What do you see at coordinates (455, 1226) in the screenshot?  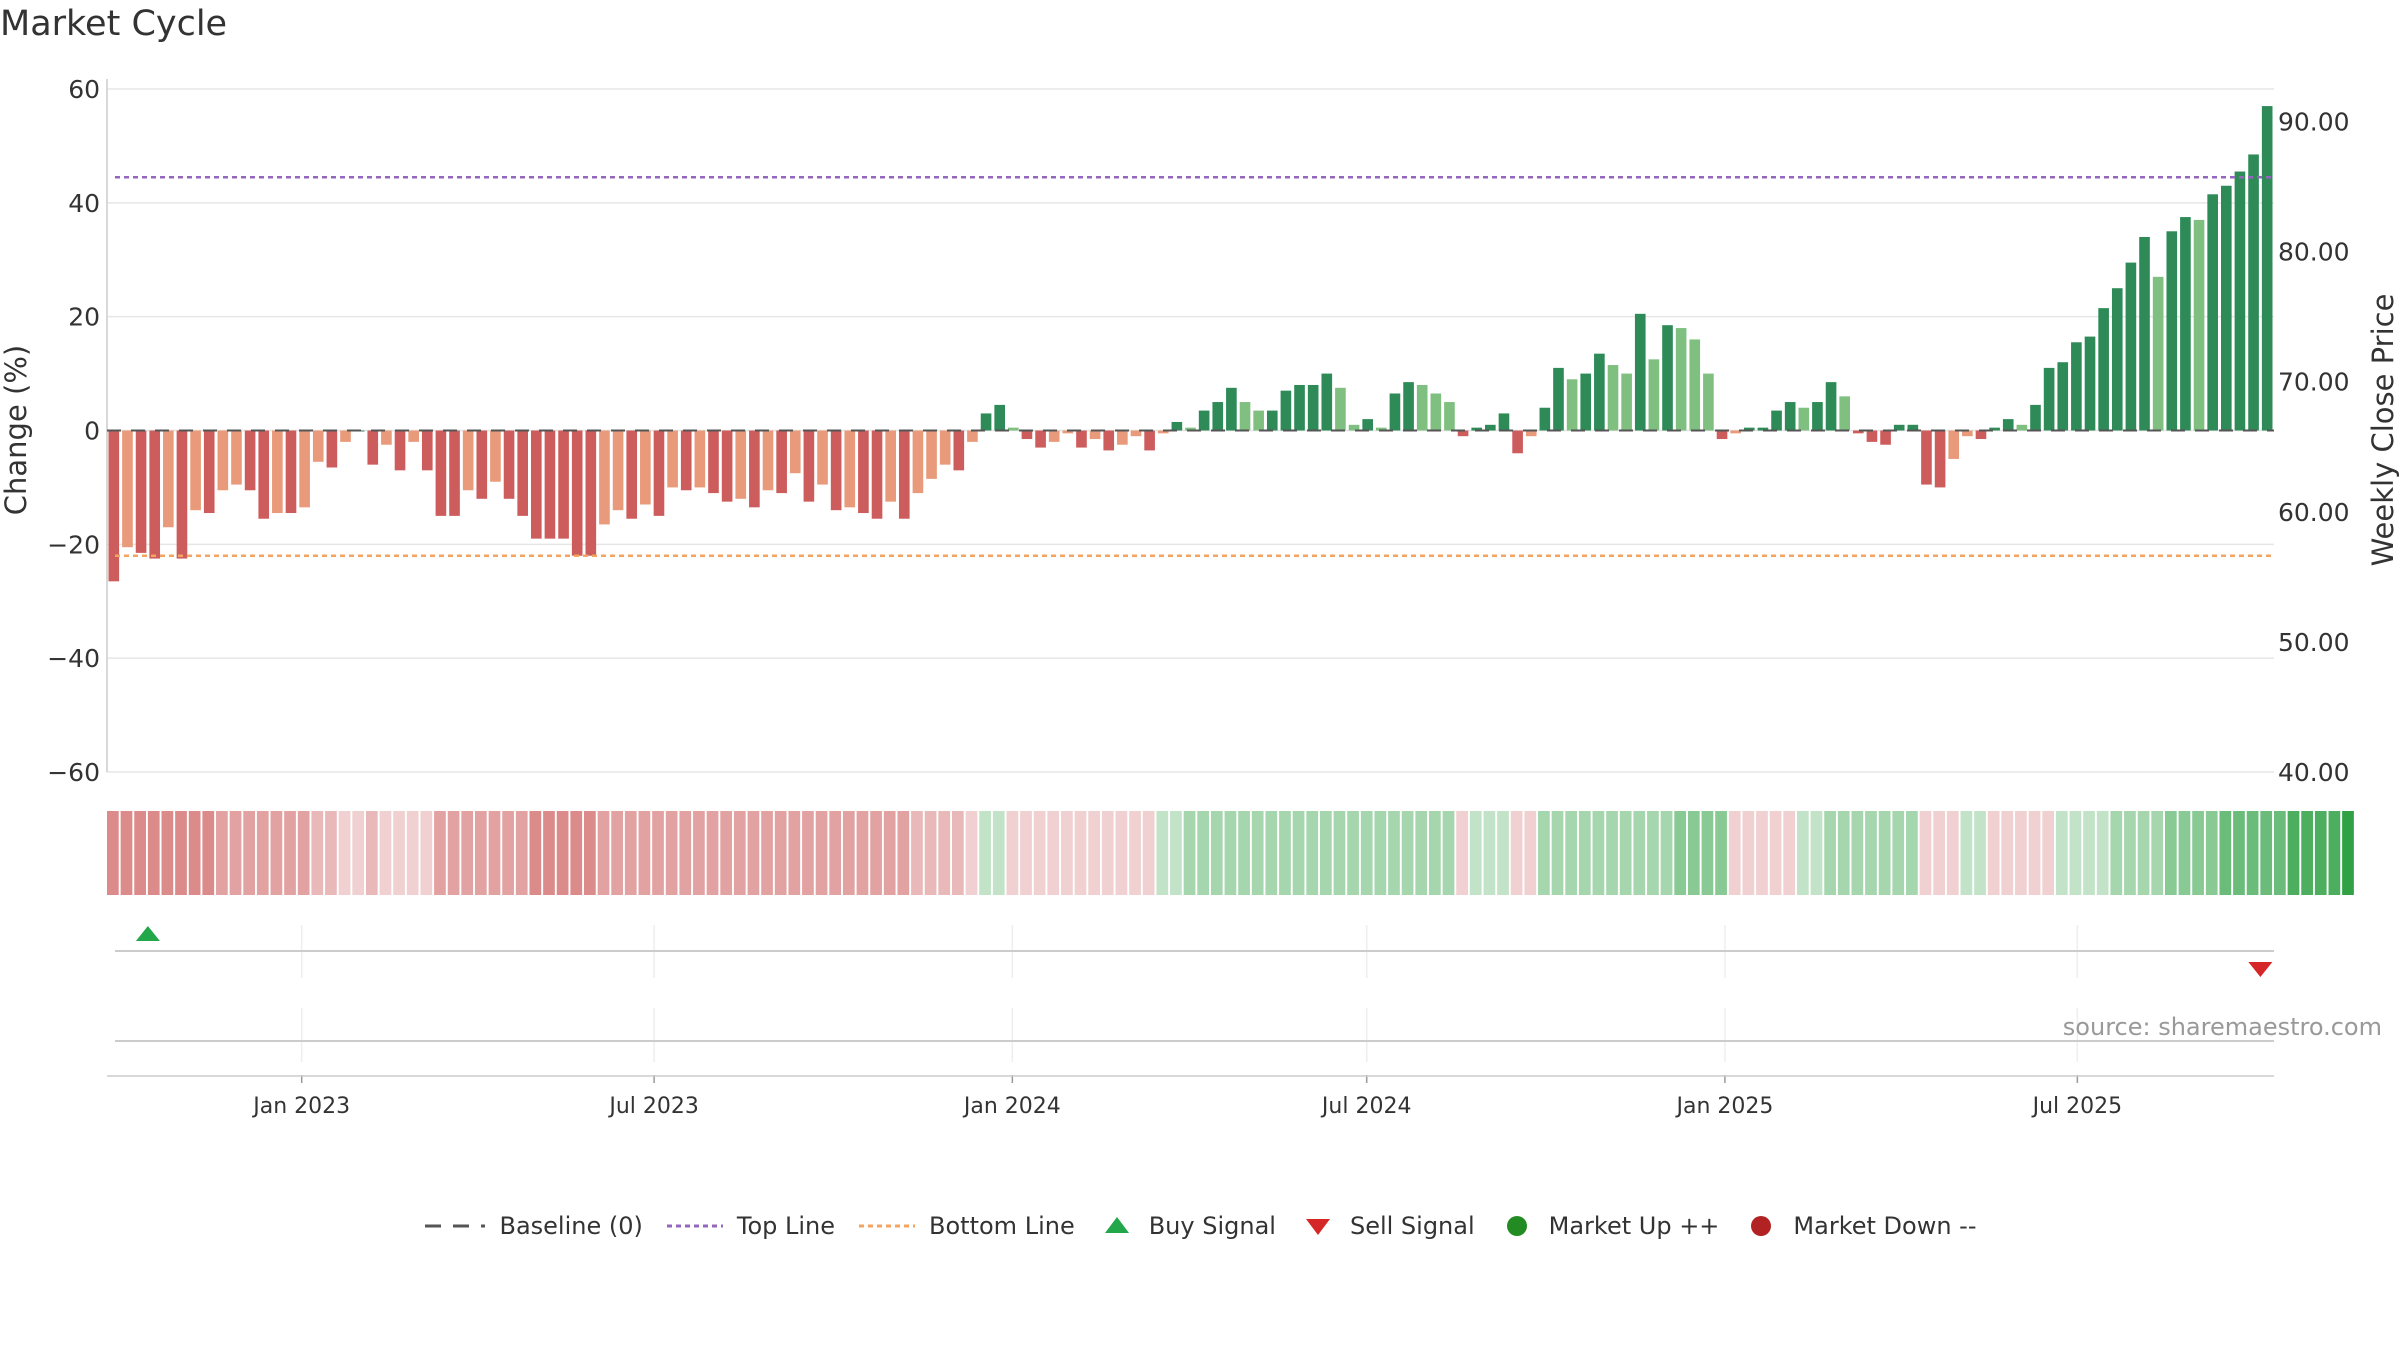 I see `dash-line-icon` at bounding box center [455, 1226].